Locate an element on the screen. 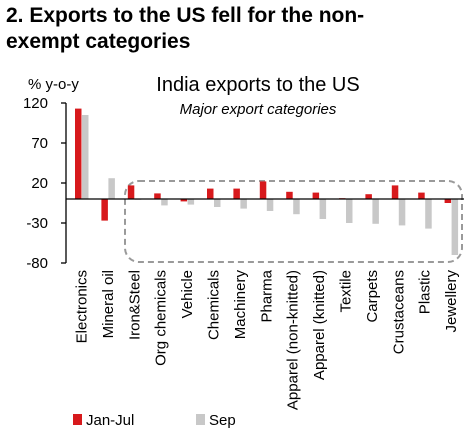 The height and width of the screenshot is (437, 470). heading-line-1: 2. Exports to the US fell for the non- is located at coordinates (185, 15).